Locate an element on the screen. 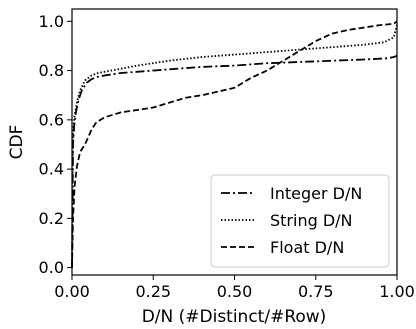 Image resolution: width=416 pixels, height=329 pixels. legend-label-float: Float D/N is located at coordinates (307, 247).